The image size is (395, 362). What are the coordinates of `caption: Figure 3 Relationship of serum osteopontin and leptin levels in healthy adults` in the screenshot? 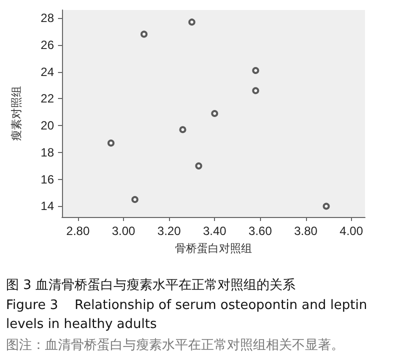 It's located at (189, 315).